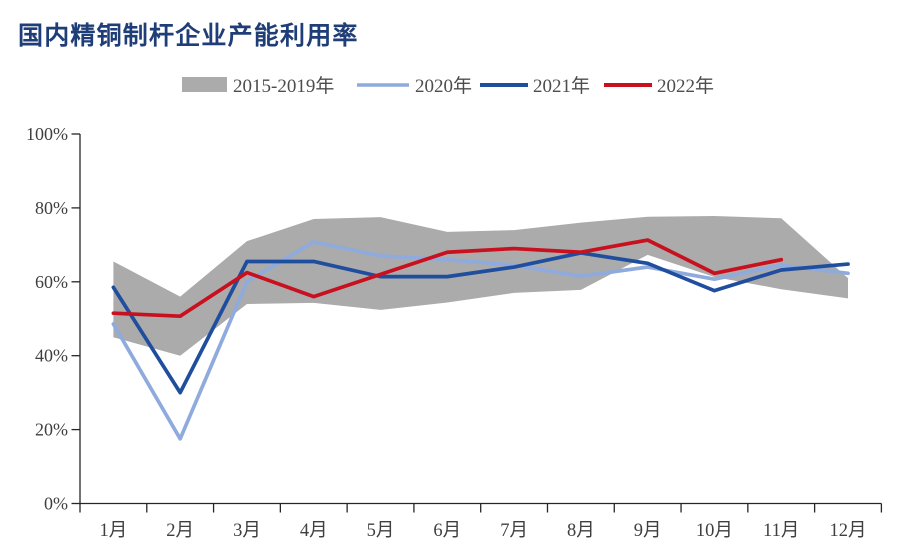 The width and height of the screenshot is (907, 560). I want to click on x-axis-tick-label: 12月, so click(848, 531).